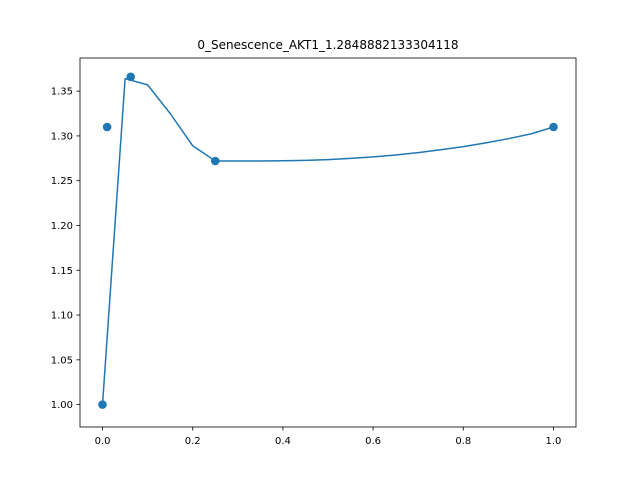 This screenshot has height=480, width=640. I want to click on x-tick-label: 1.0, so click(554, 441).